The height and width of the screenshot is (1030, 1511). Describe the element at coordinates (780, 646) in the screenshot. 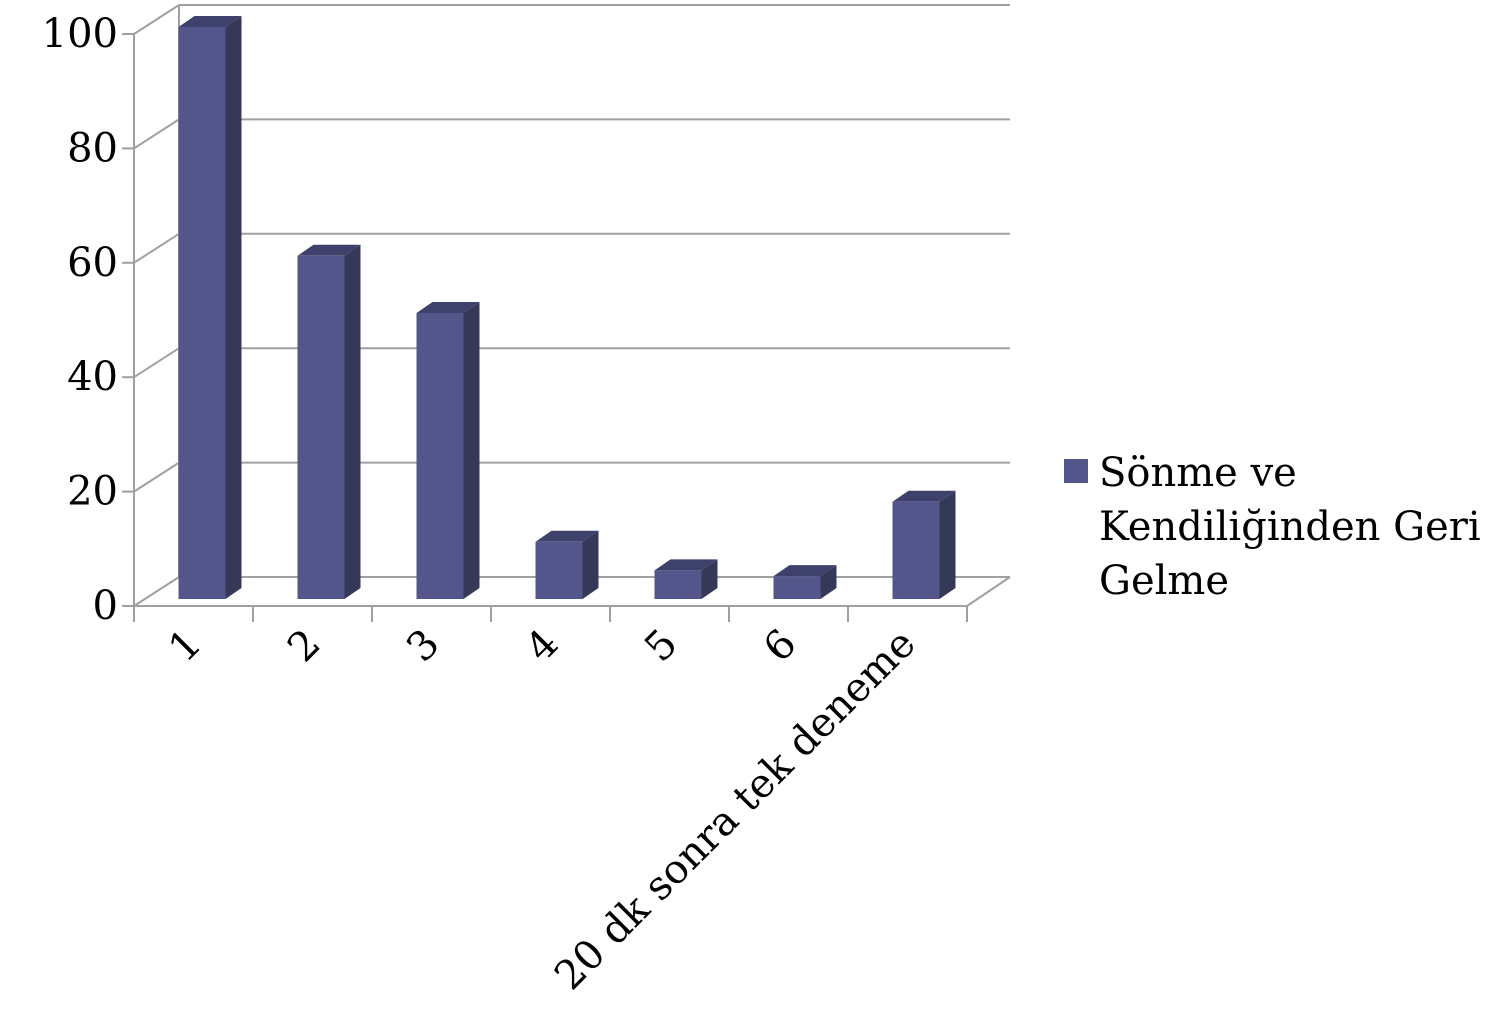

I see `x-tick-label-6: 6` at that location.